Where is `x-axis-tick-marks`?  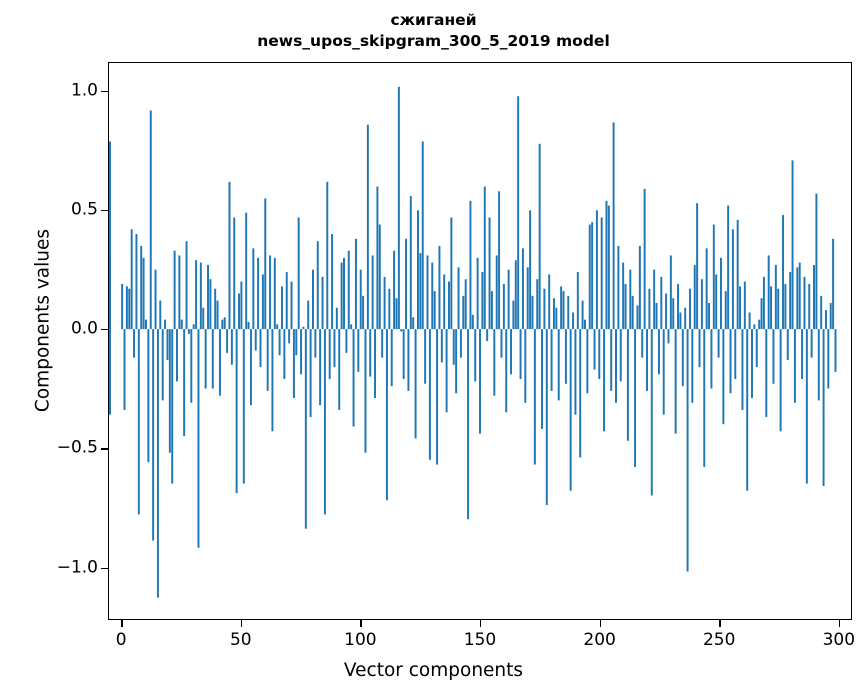
x-axis-tick-marks is located at coordinates (433, 625).